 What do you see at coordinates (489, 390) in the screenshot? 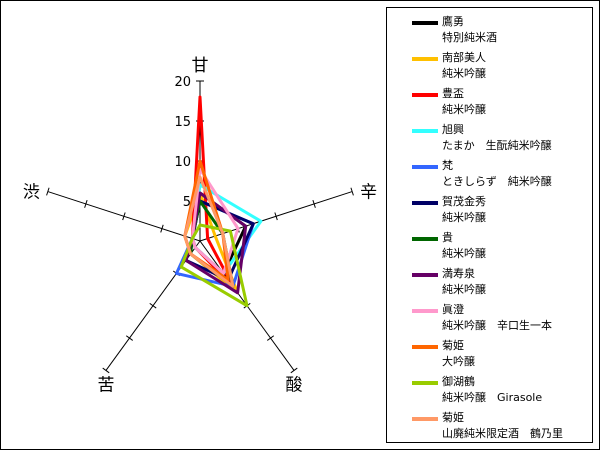
I see `legend-item: 御湖鶴純米吟醸 Girasole` at bounding box center [489, 390].